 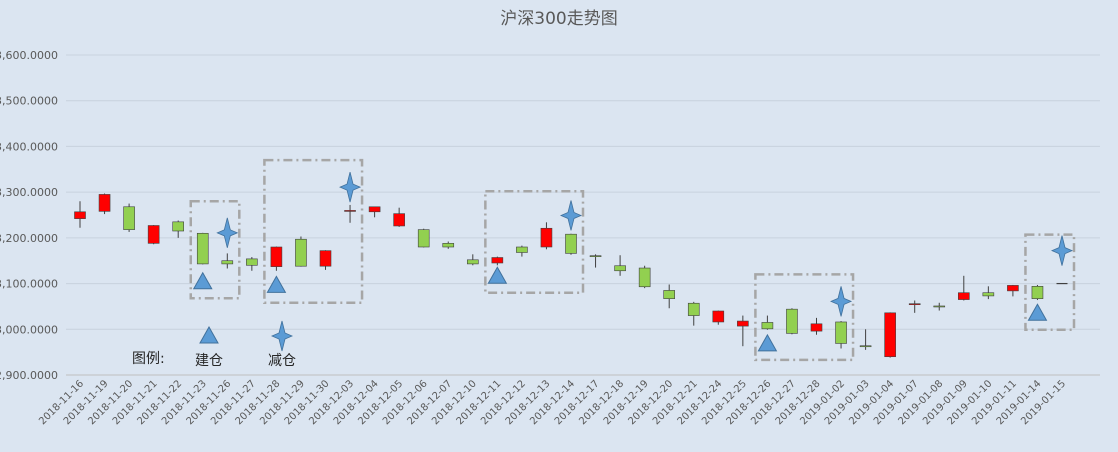 What do you see at coordinates (29, 238) in the screenshot?
I see `y-tick-label: 3,200.0000` at bounding box center [29, 238].